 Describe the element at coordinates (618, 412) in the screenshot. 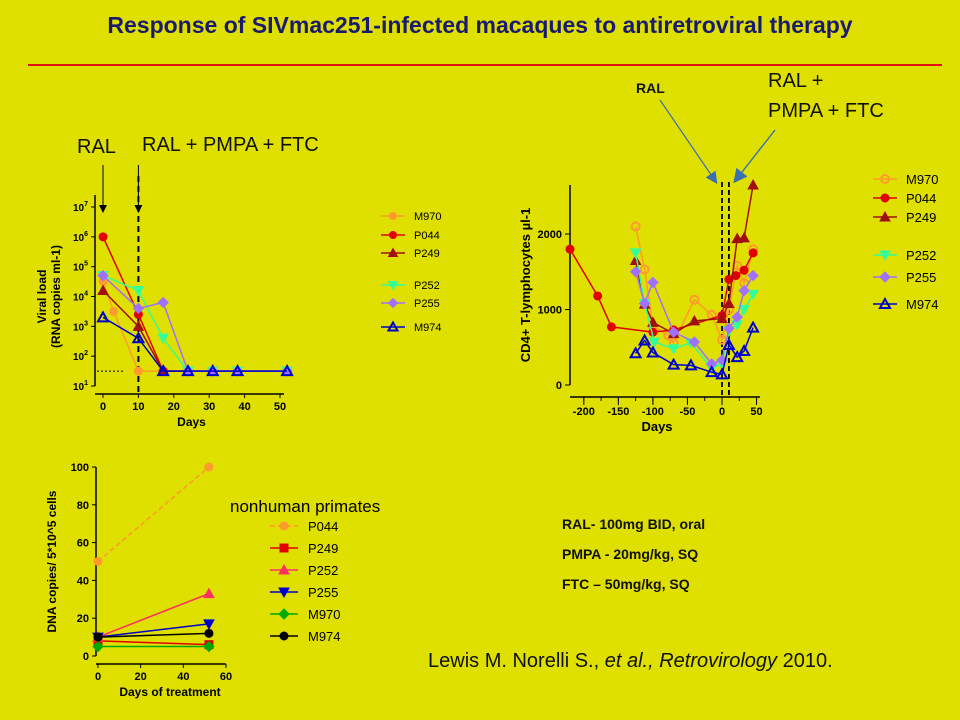

I see `cd4-x-tick-label: -150` at that location.